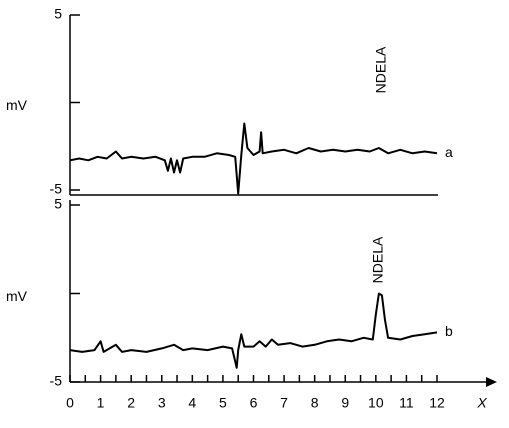 The width and height of the screenshot is (509, 428). What do you see at coordinates (449, 152) in the screenshot?
I see `series-label: a` at bounding box center [449, 152].